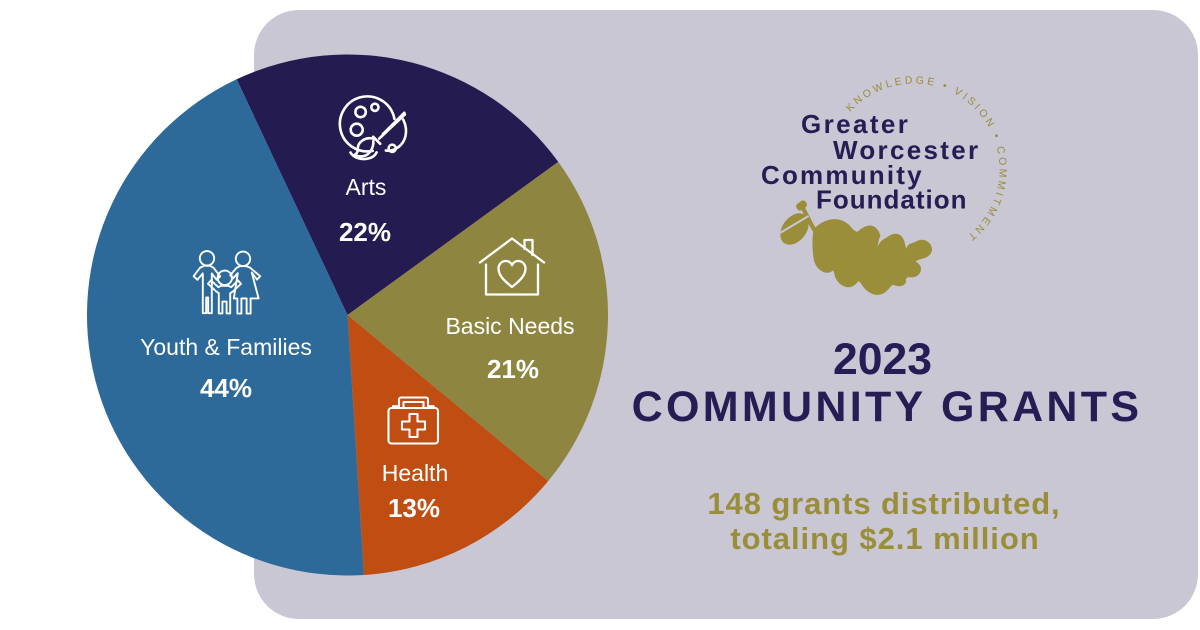 The width and height of the screenshot is (1200, 630). What do you see at coordinates (883, 503) in the screenshot?
I see `svg-text: 148 grants distributed,` at bounding box center [883, 503].